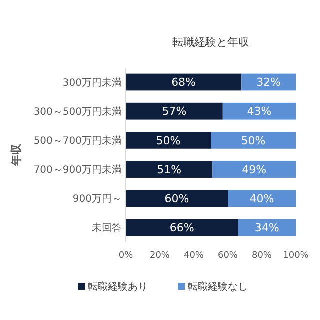 Image resolution: width=320 pixels, height=320 pixels. I want to click on legend-label: 転職経験あり, so click(118, 287).